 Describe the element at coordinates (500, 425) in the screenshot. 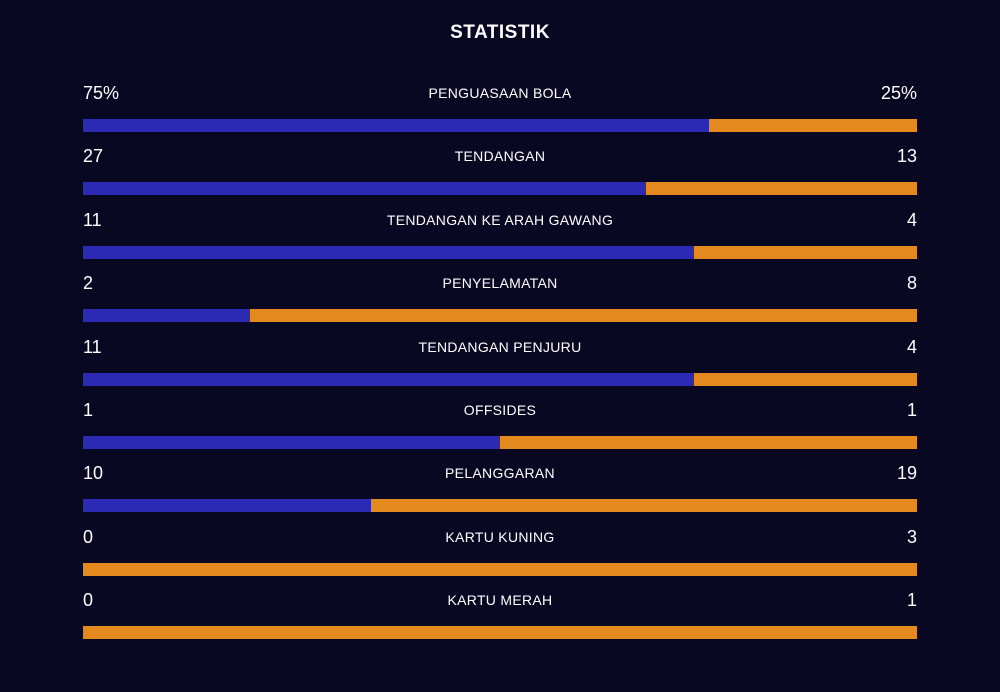

I see `stat-row-offsides: 1 OFFSIDES 1` at that location.